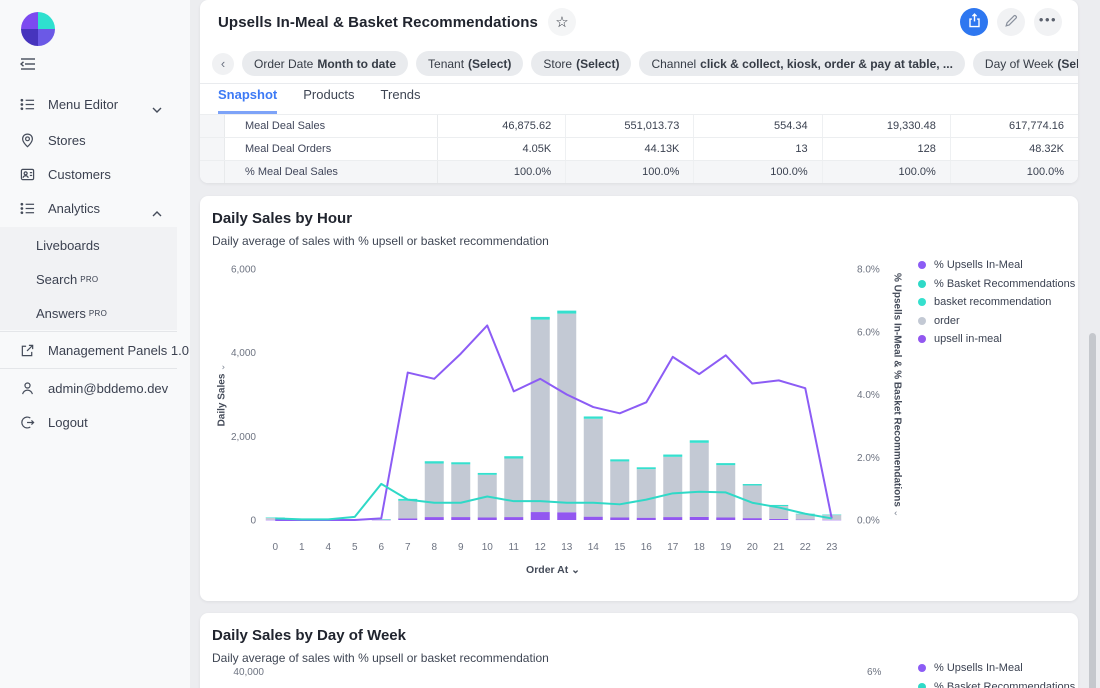 The width and height of the screenshot is (1100, 688). I want to click on user-icon, so click(28, 388).